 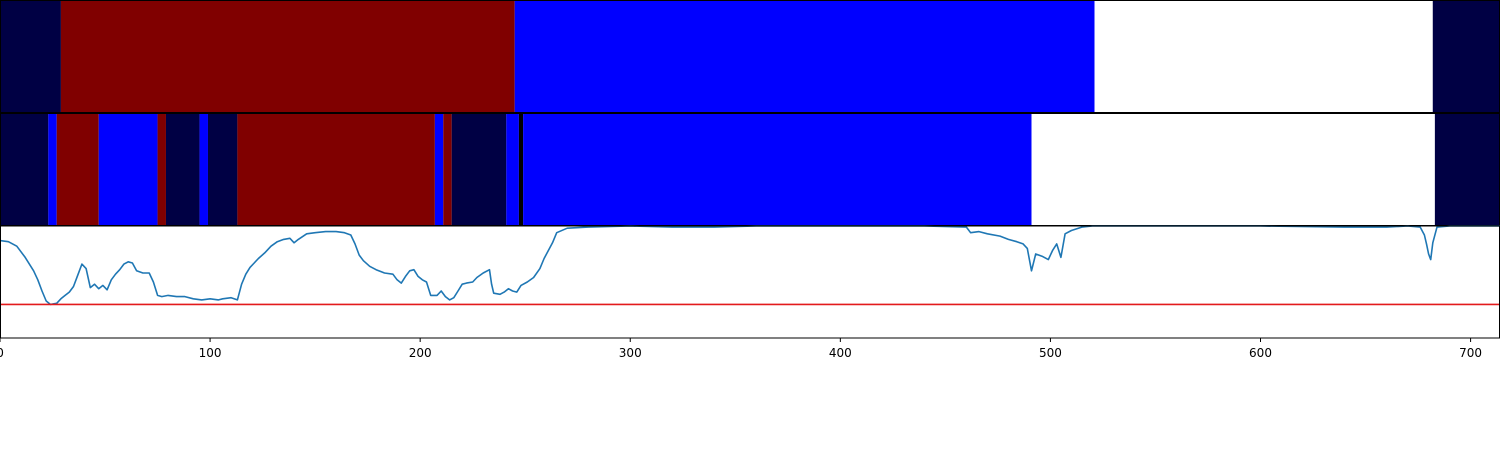 What do you see at coordinates (1470, 353) in the screenshot?
I see `x-tick-label: 700` at bounding box center [1470, 353].